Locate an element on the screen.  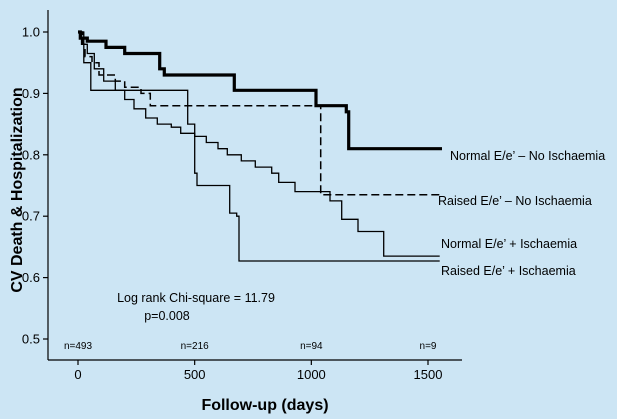
at-risk-count: n=216 is located at coordinates (195, 346).